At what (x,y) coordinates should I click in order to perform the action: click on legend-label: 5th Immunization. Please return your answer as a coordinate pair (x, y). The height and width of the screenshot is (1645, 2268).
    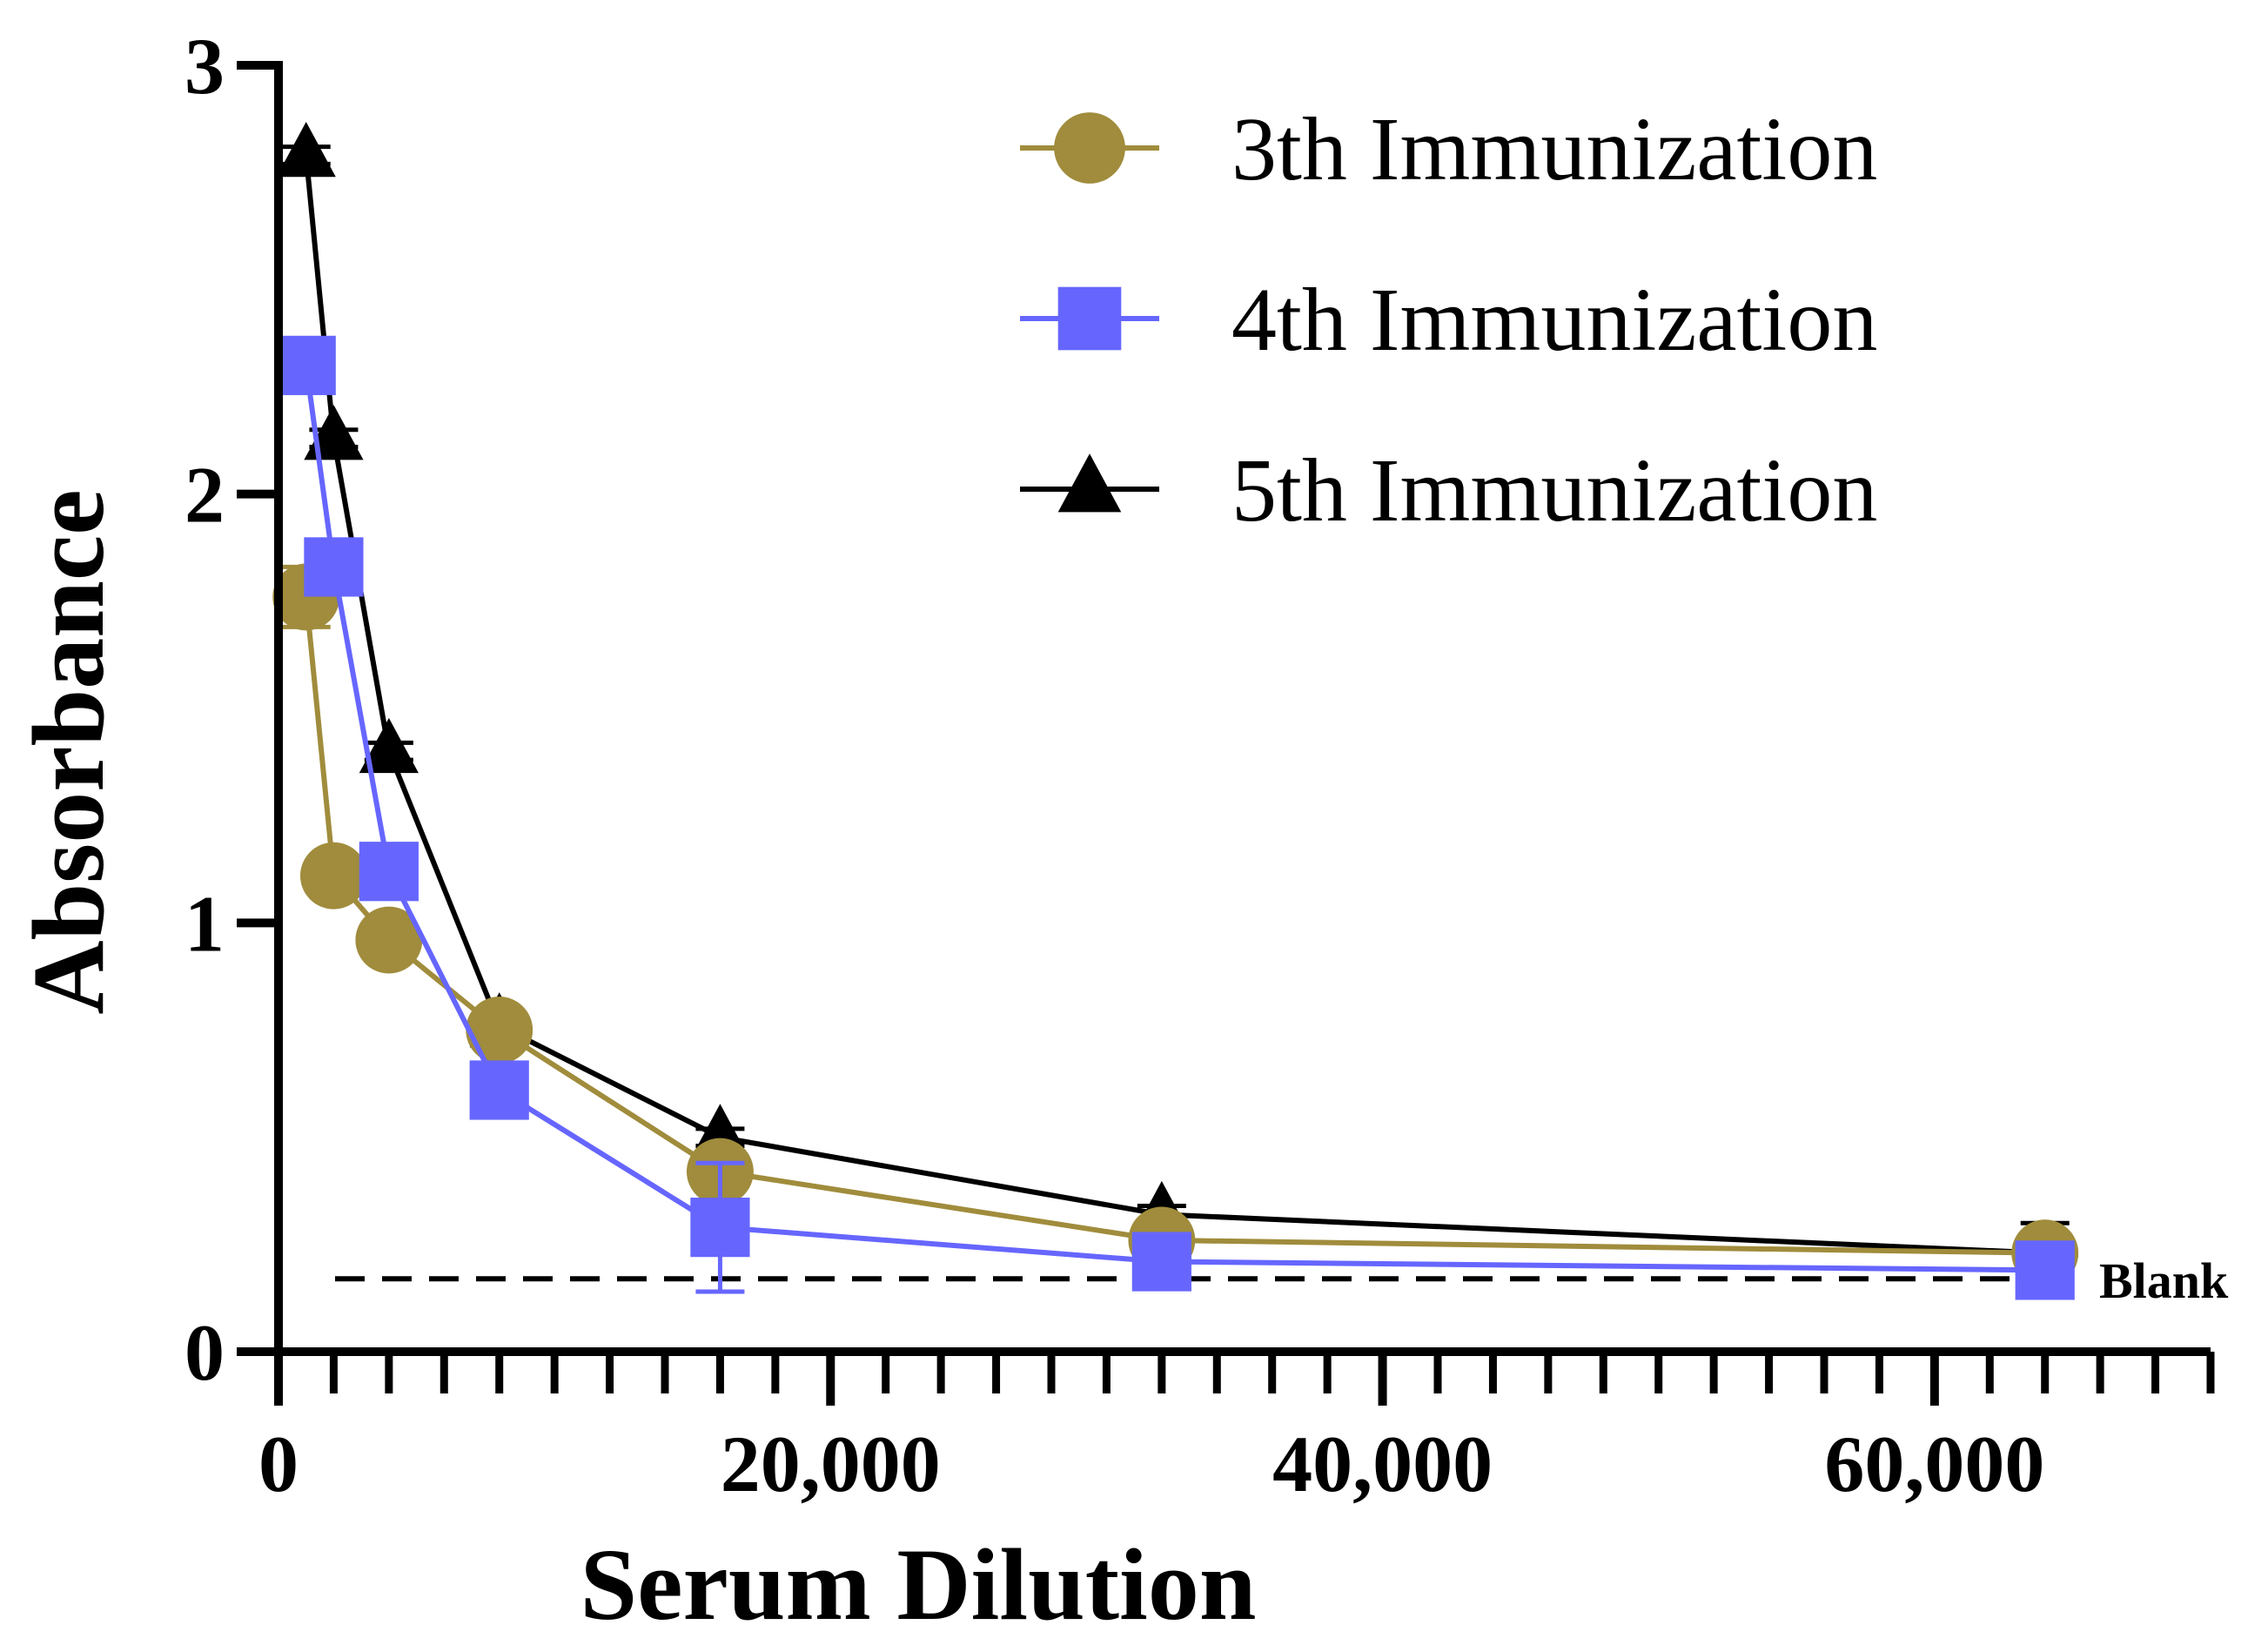
    Looking at the image, I should click on (1554, 490).